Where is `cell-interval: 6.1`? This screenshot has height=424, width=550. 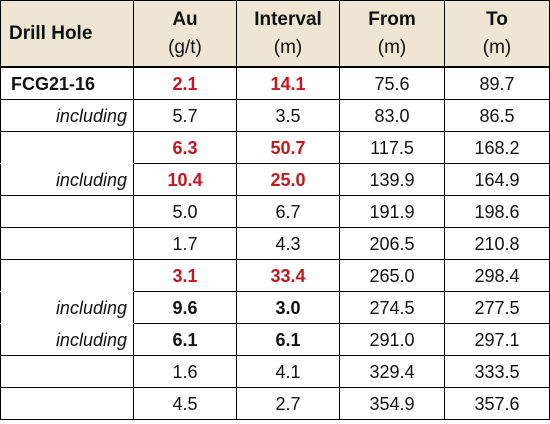
cell-interval: 6.1 is located at coordinates (288, 339).